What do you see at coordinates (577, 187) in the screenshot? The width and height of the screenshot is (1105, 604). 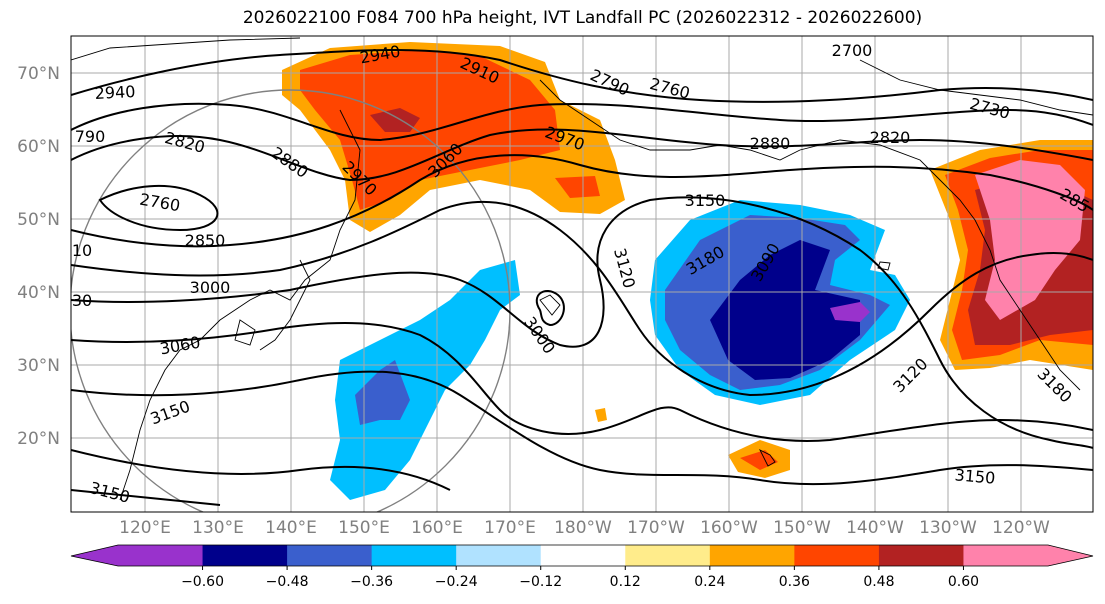 I see `shade-ne-small` at bounding box center [577, 187].